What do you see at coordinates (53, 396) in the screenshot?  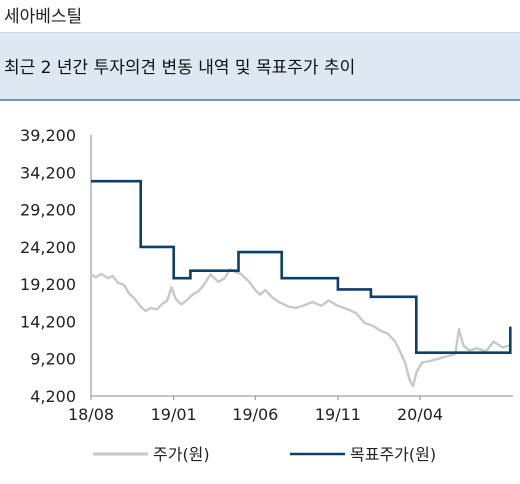 I see `y-tick-label: 4,200` at bounding box center [53, 396].